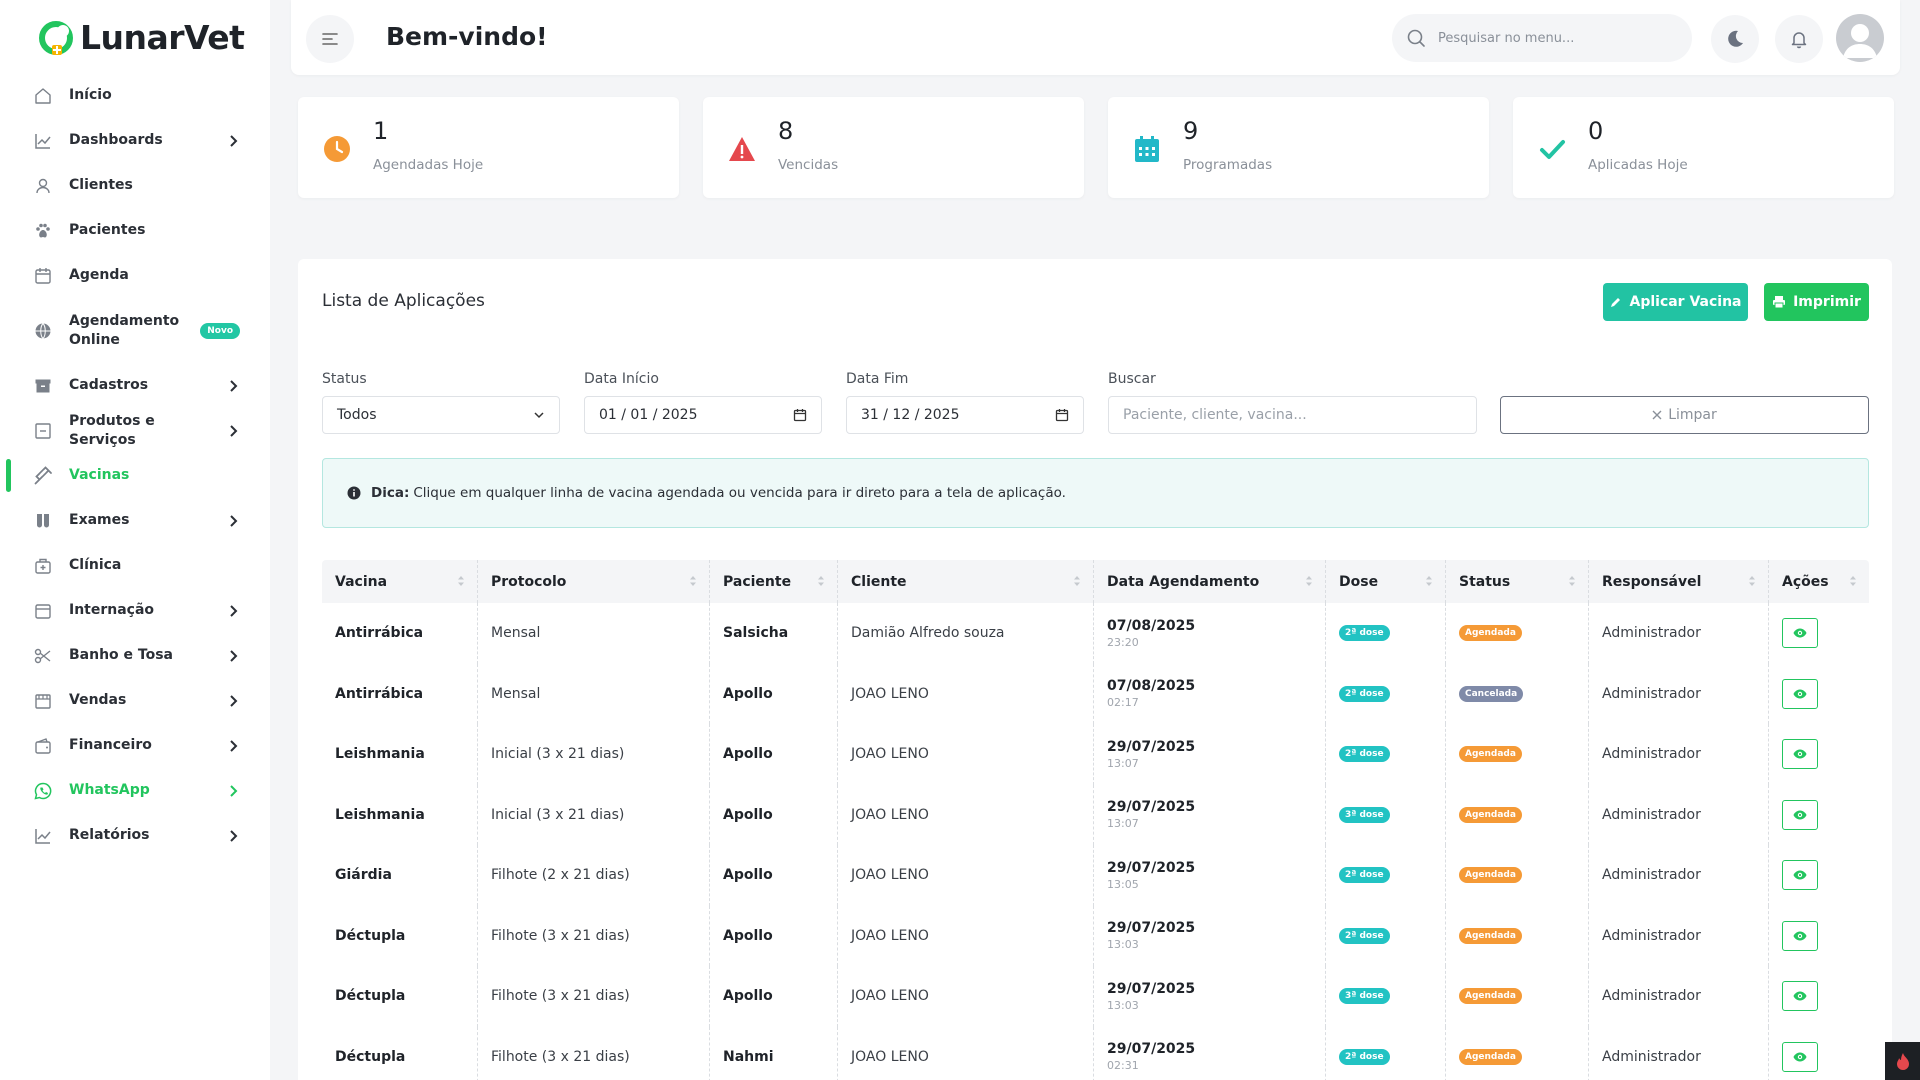 Image resolution: width=1920 pixels, height=1080 pixels. Describe the element at coordinates (1151, 746) in the screenshot. I see `schedule-date: 29/07/2025` at that location.